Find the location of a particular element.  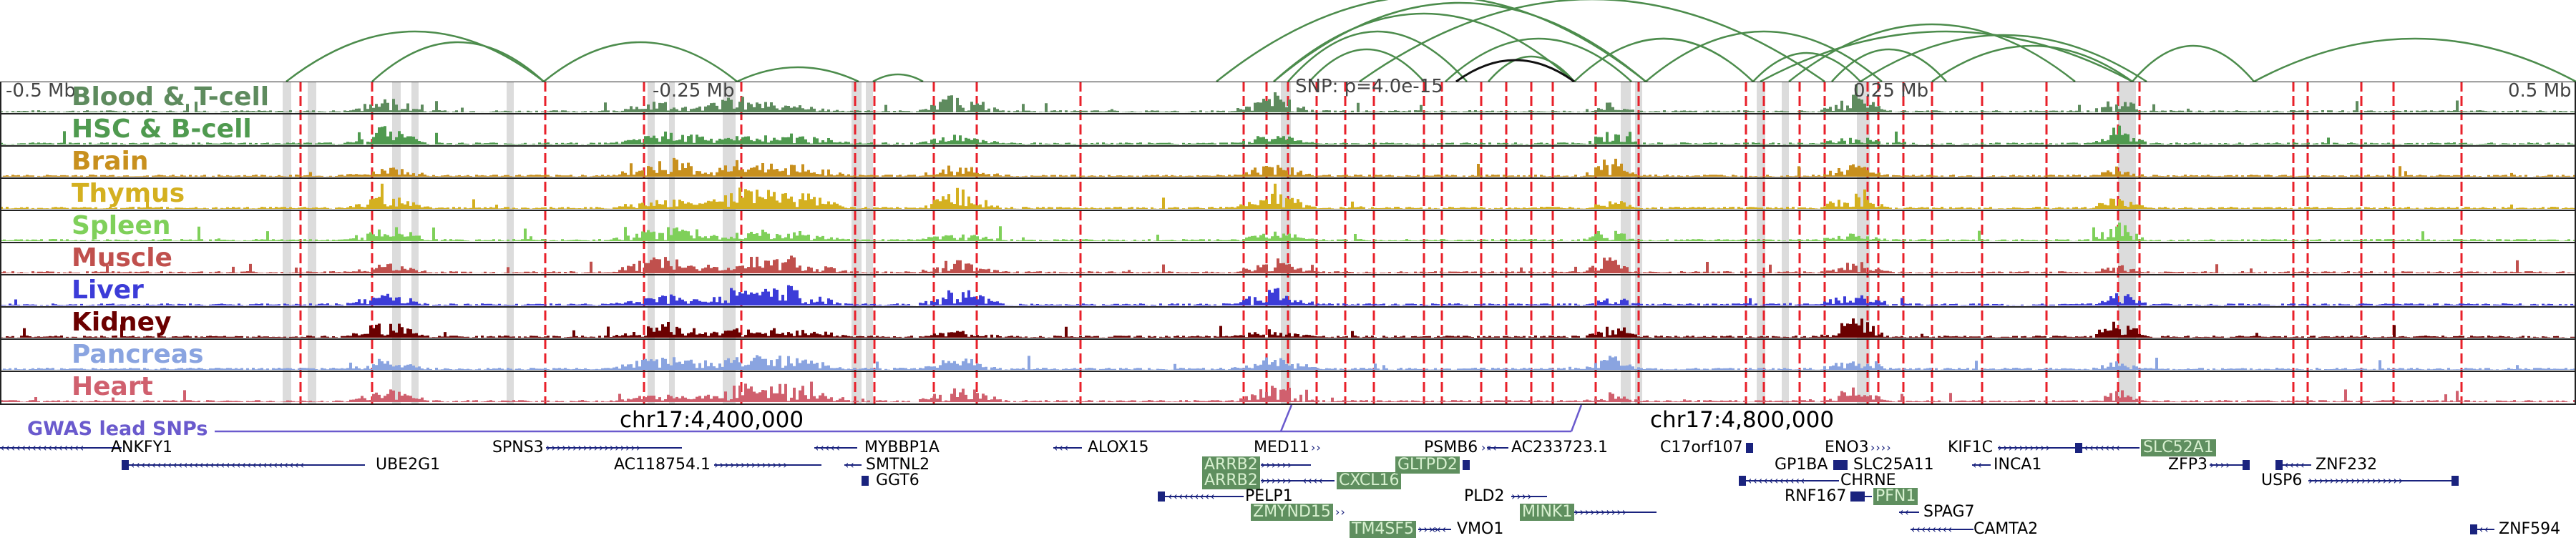

track-label-spleen: Spleen is located at coordinates (122, 226).